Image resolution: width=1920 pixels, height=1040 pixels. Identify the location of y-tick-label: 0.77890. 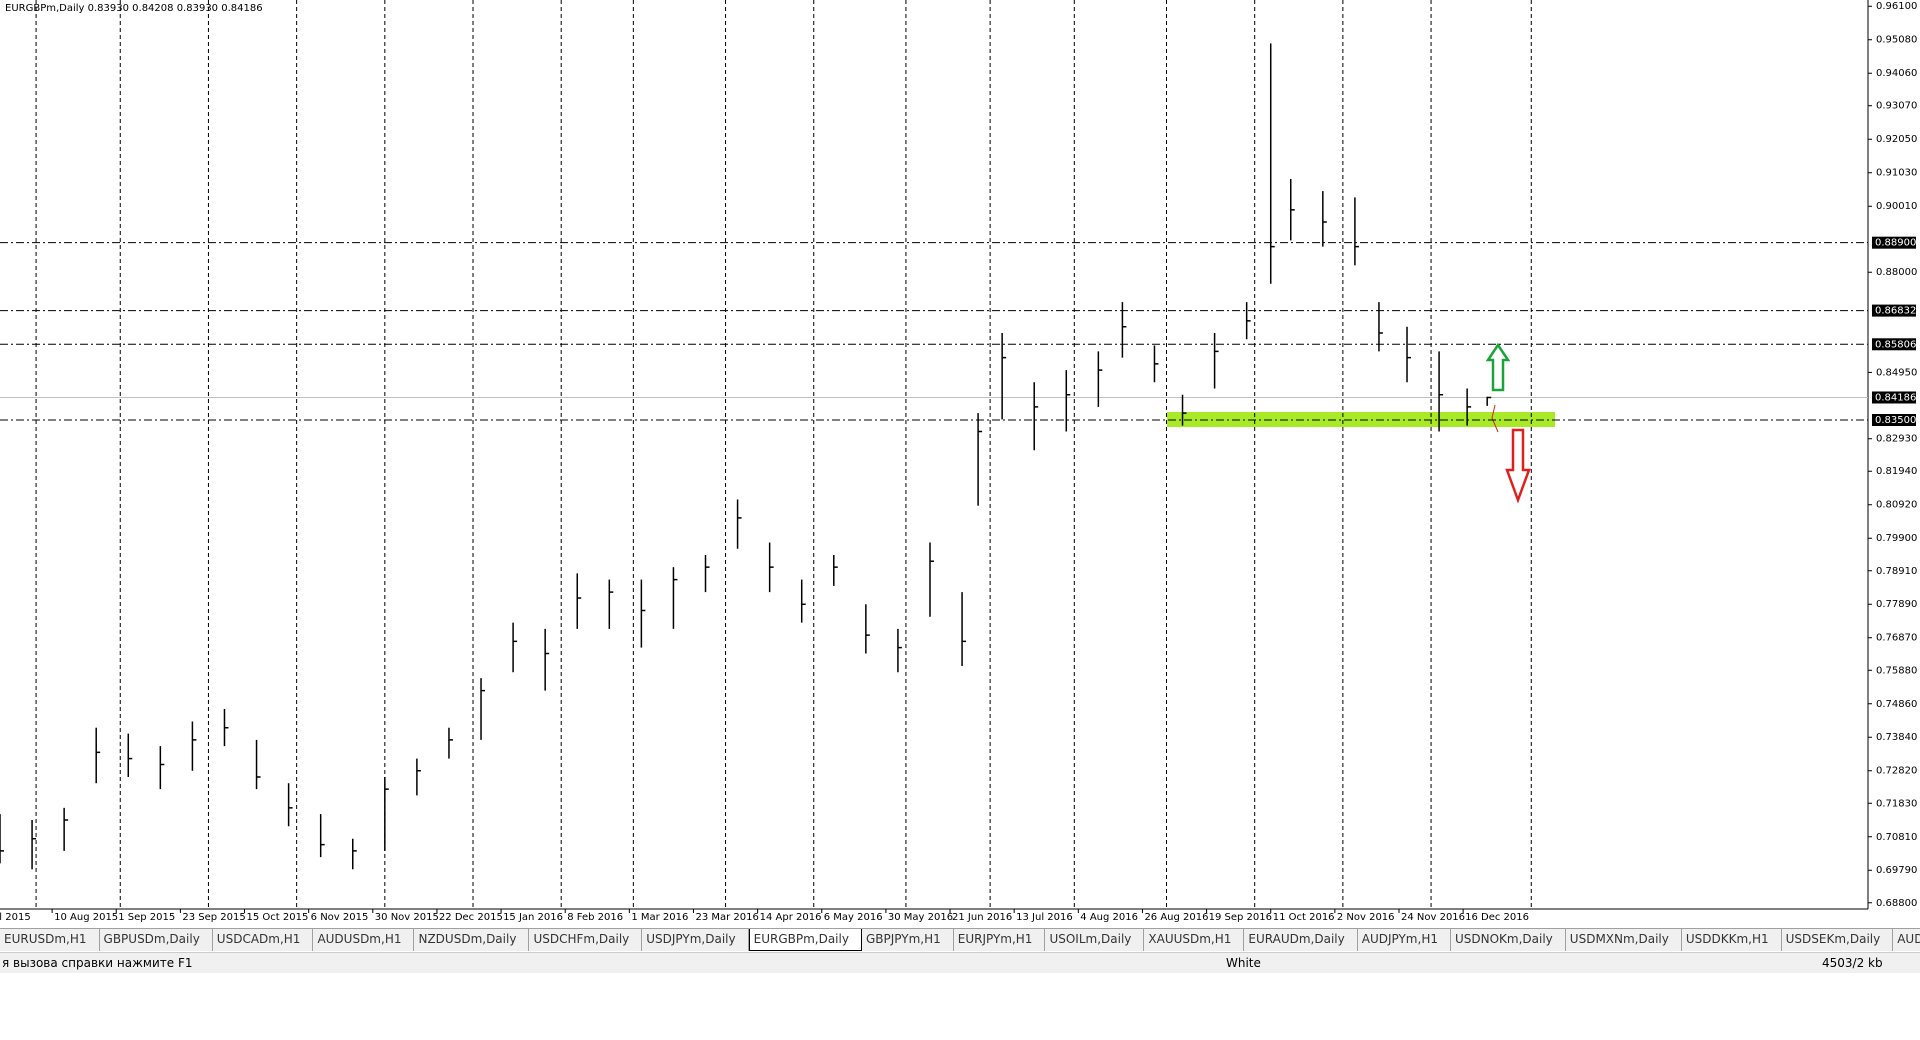
(1896, 604).